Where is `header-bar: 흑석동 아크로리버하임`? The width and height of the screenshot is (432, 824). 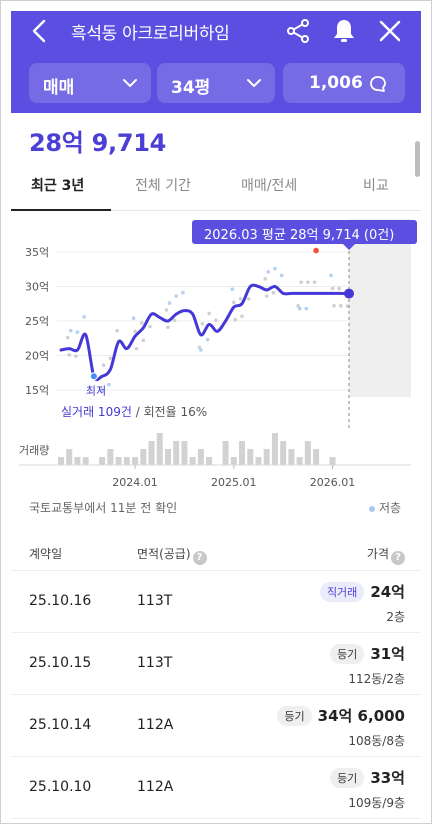 header-bar: 흑석동 아크로리버하임 is located at coordinates (216, 31).